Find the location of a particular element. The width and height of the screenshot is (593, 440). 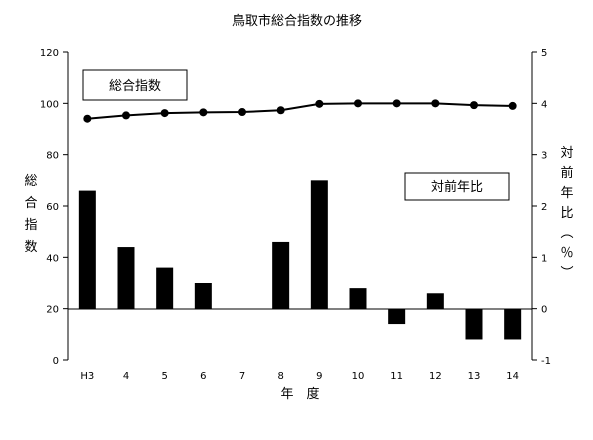

right-axis-label: 対前年比︵％︶ is located at coordinates (566, 213).